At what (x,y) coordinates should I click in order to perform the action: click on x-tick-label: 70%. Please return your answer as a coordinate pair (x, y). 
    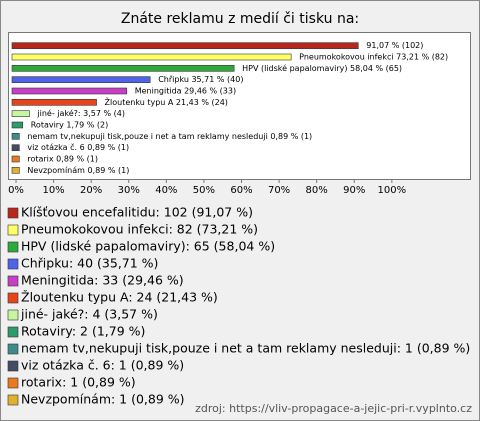
    Looking at the image, I should click on (279, 190).